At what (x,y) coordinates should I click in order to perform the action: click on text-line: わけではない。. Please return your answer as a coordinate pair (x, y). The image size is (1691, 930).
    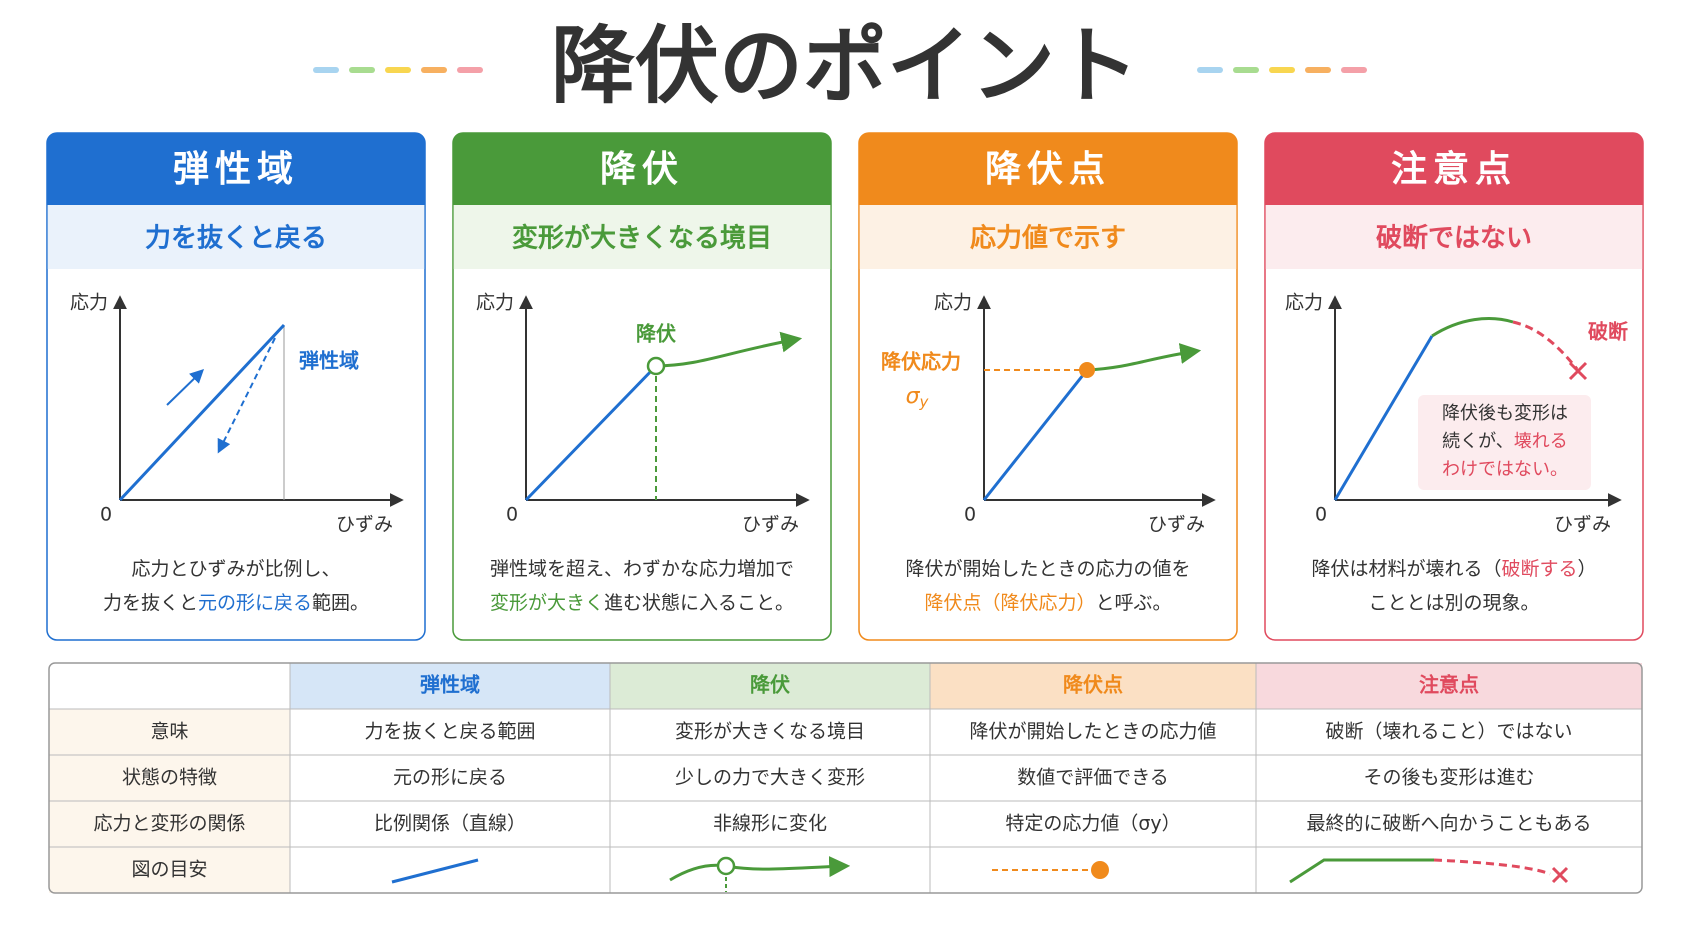
    Looking at the image, I should click on (1505, 469).